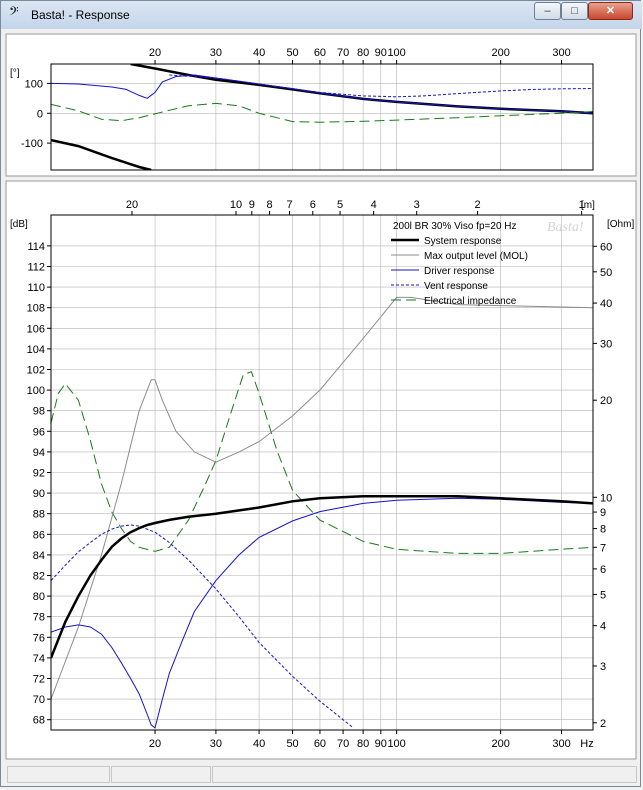 The image size is (643, 790). I want to click on impedance-y-tick-label: 20, so click(606, 401).